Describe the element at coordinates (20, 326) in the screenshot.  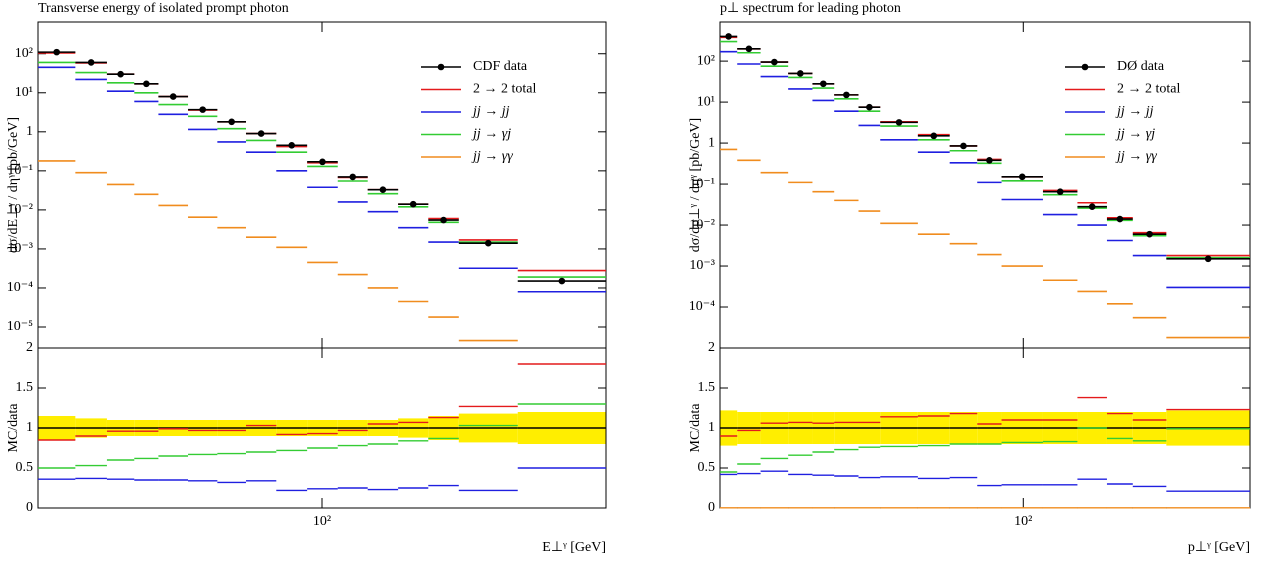
I see `y-tick-label: 10⁻⁵` at that location.